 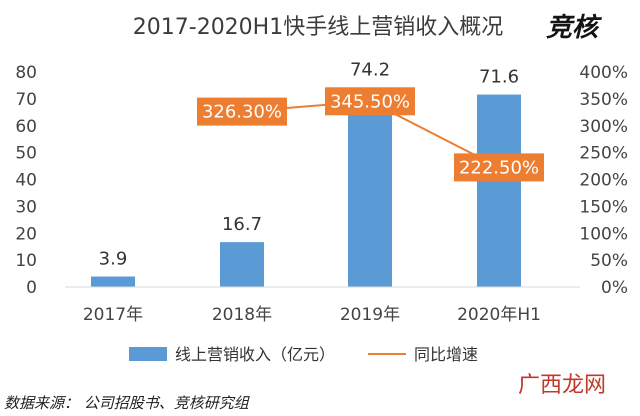 I want to click on left-tick-label: 30, so click(x=26, y=207).